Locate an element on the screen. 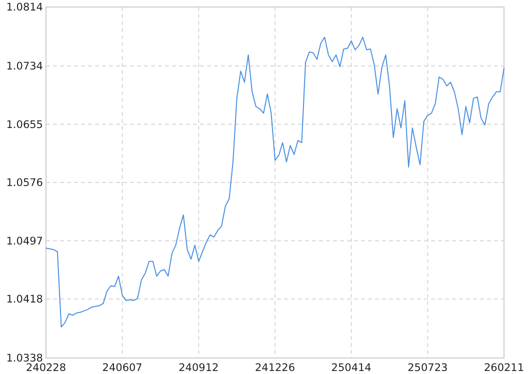  x-tick-label: 250723 is located at coordinates (428, 368).